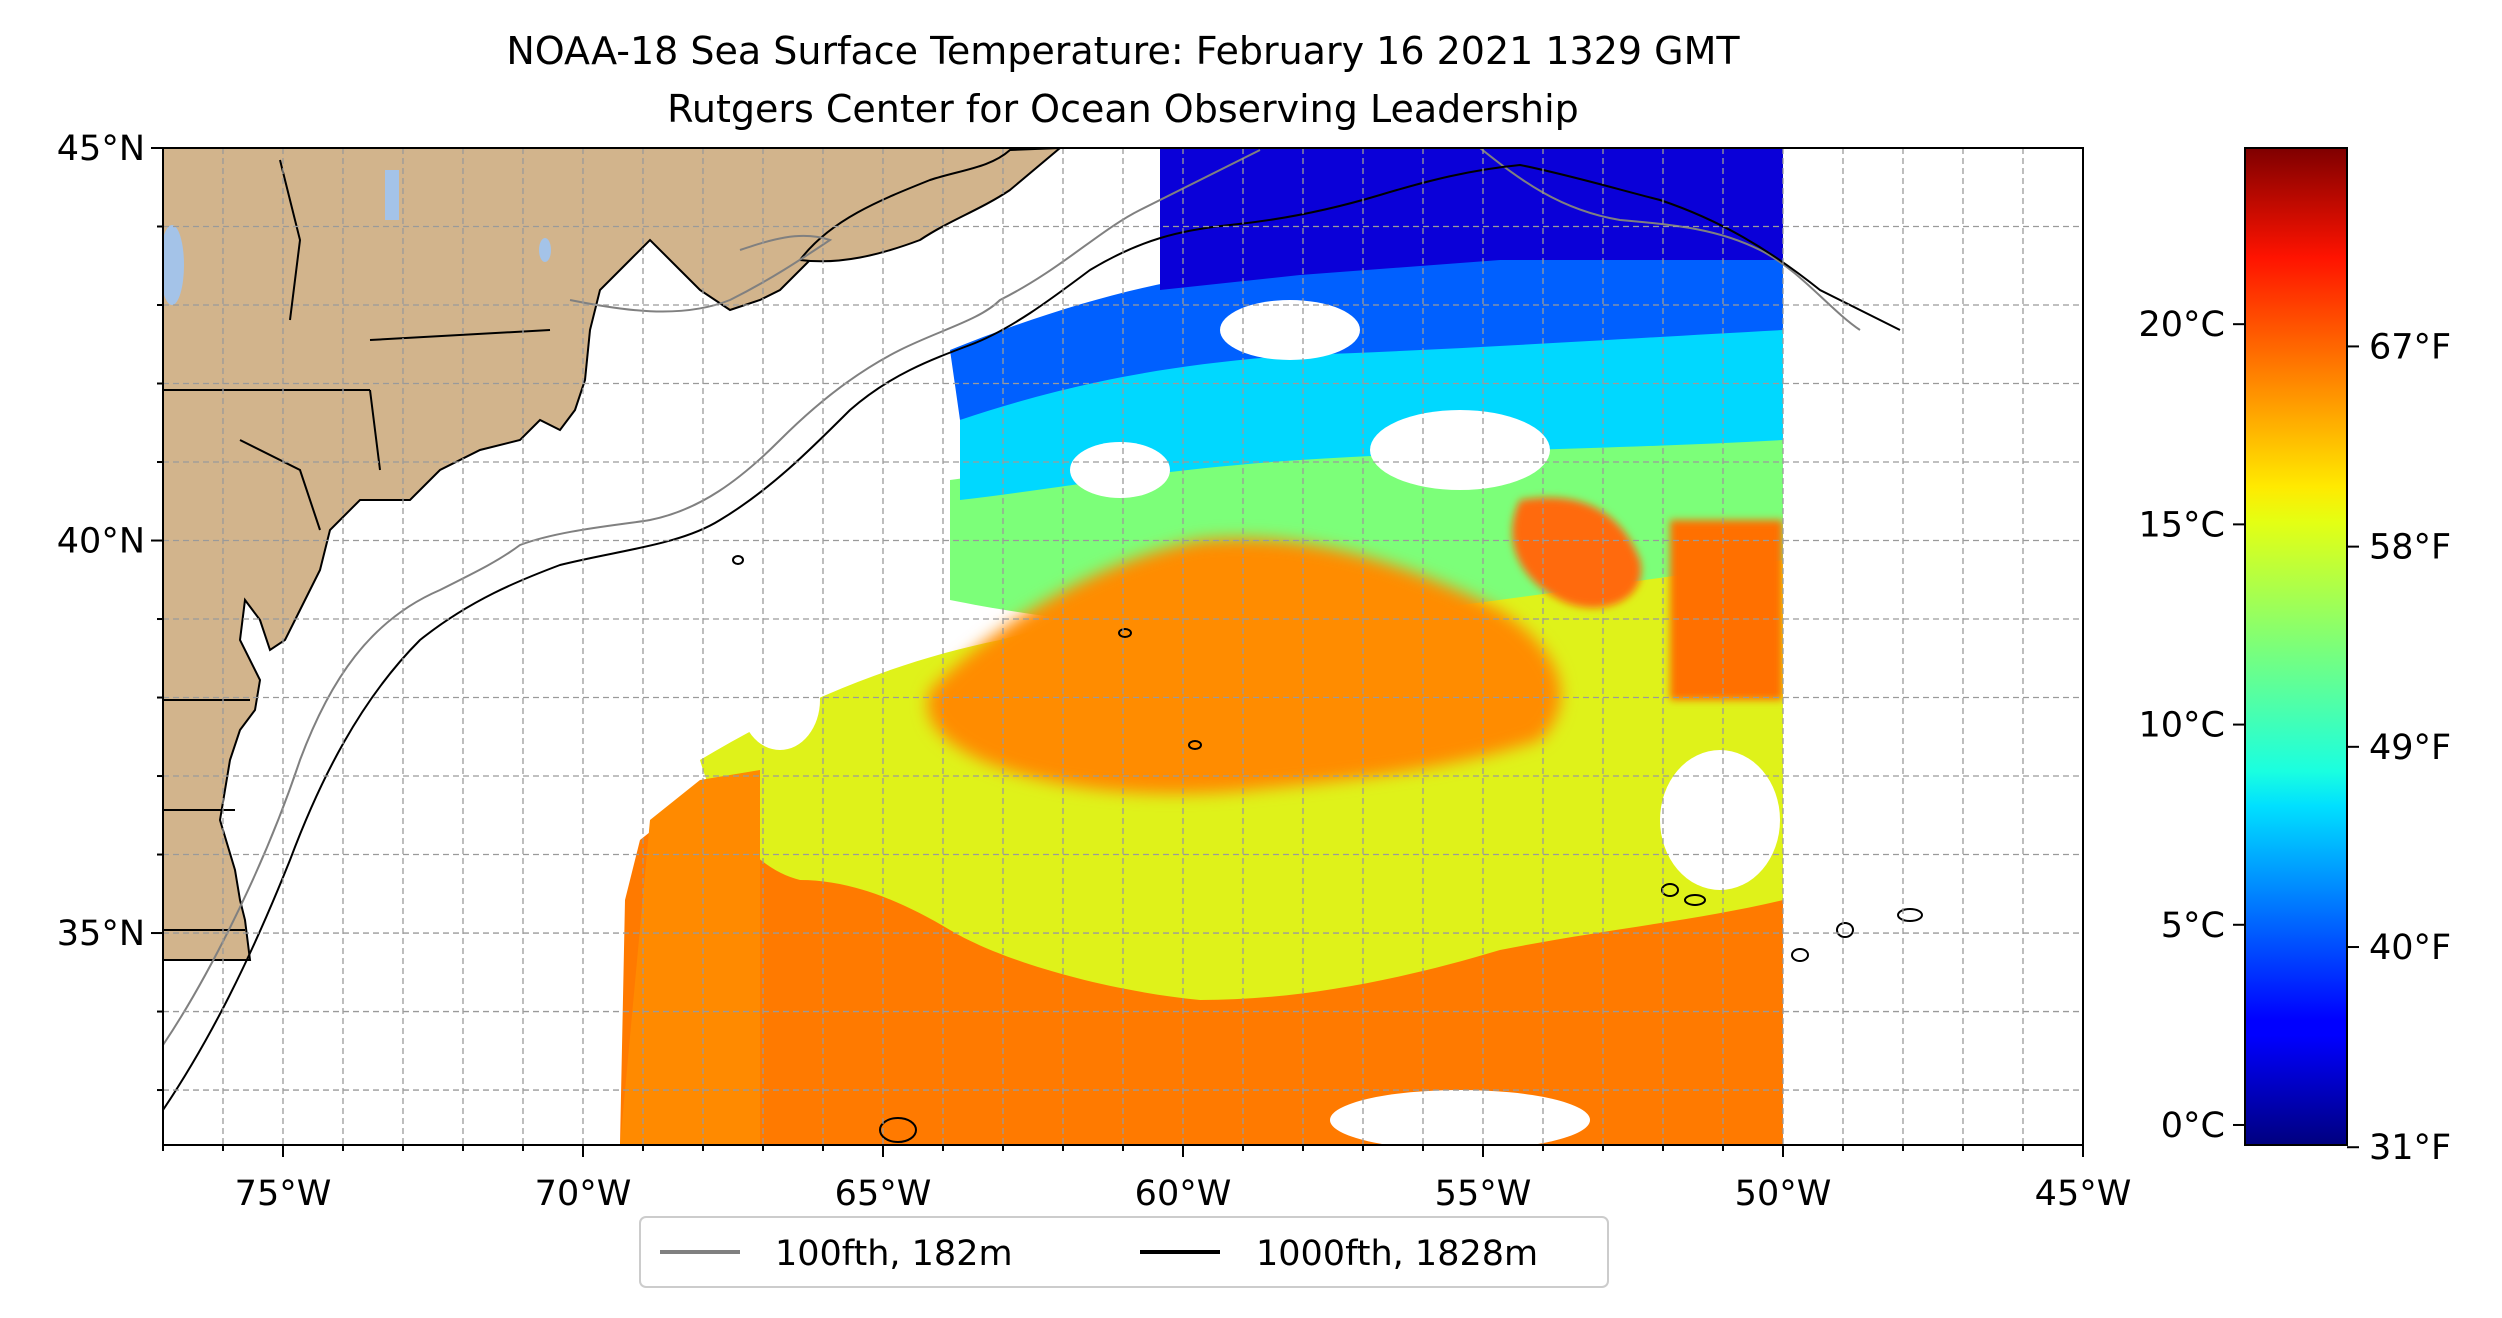 Image resolution: width=2502 pixels, height=1318 pixels. Describe the element at coordinates (1483, 1194) in the screenshot. I see `lon-tick-label: 55°W` at that location.